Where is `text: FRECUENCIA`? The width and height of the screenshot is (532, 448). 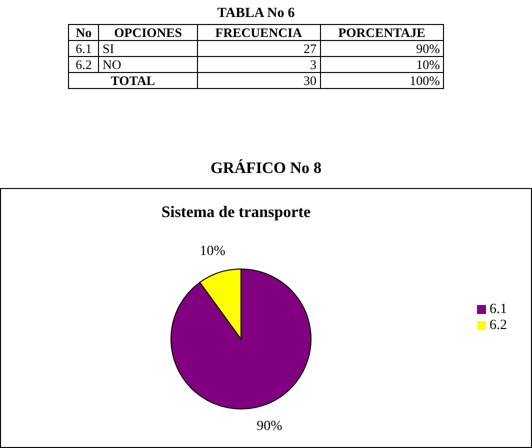
text: FRECUENCIA is located at coordinates (258, 32).